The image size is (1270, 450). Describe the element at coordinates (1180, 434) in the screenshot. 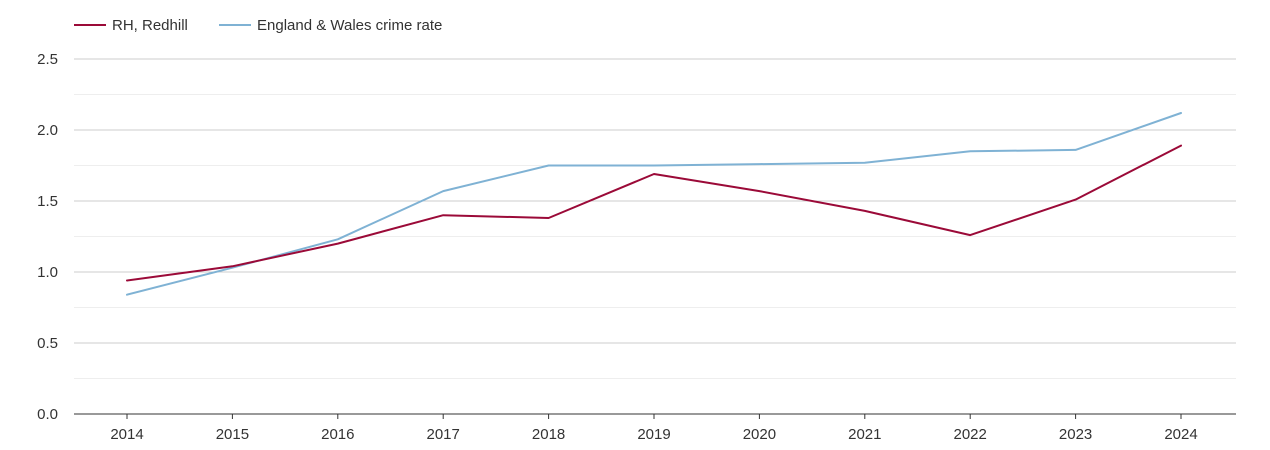

I see `x-tick-label: 2024` at that location.